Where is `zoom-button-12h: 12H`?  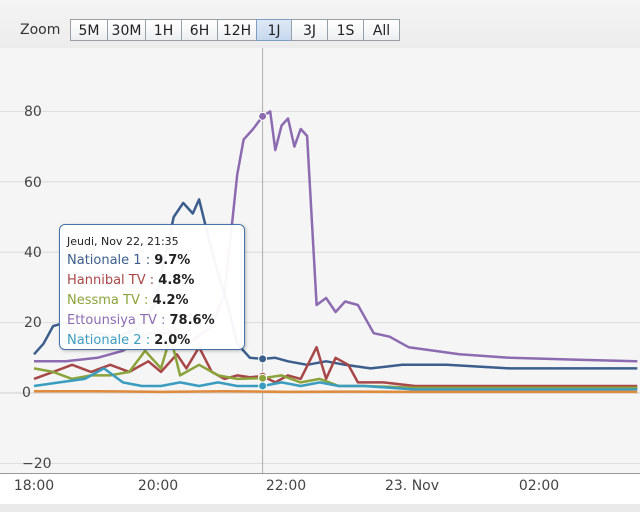
zoom-button-12h: 12H is located at coordinates (237, 30).